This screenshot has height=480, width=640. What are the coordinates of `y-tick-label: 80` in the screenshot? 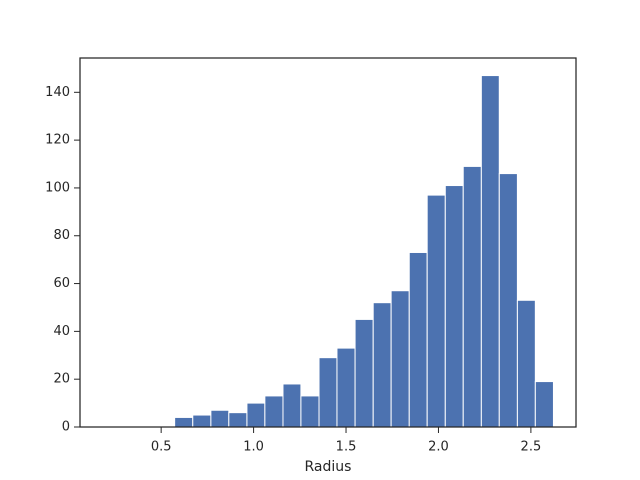 It's located at (61, 235).